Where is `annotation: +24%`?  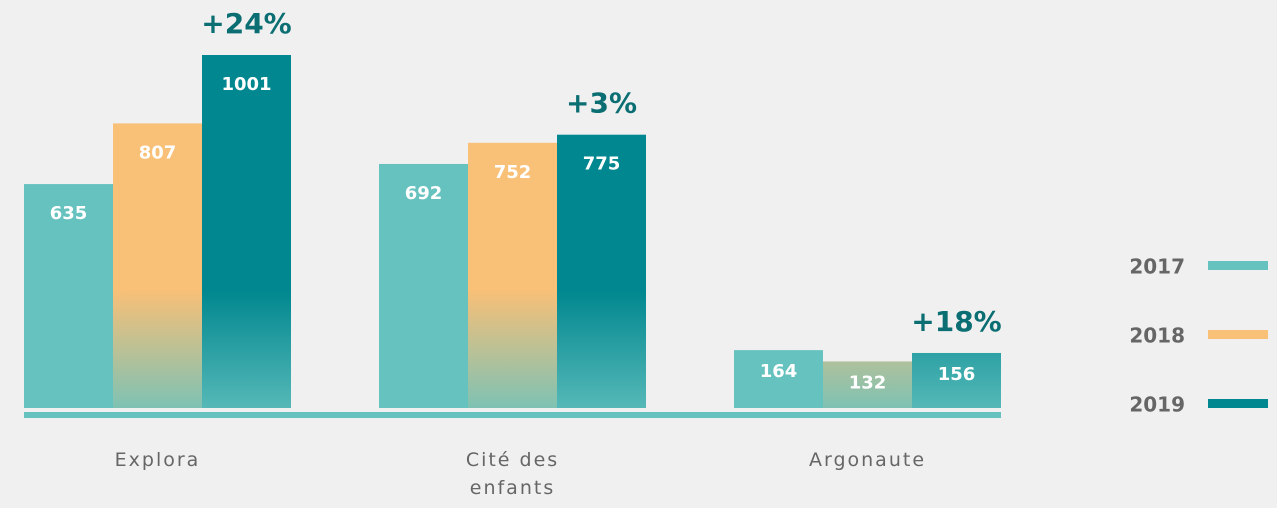
annotation: +24% is located at coordinates (246, 23).